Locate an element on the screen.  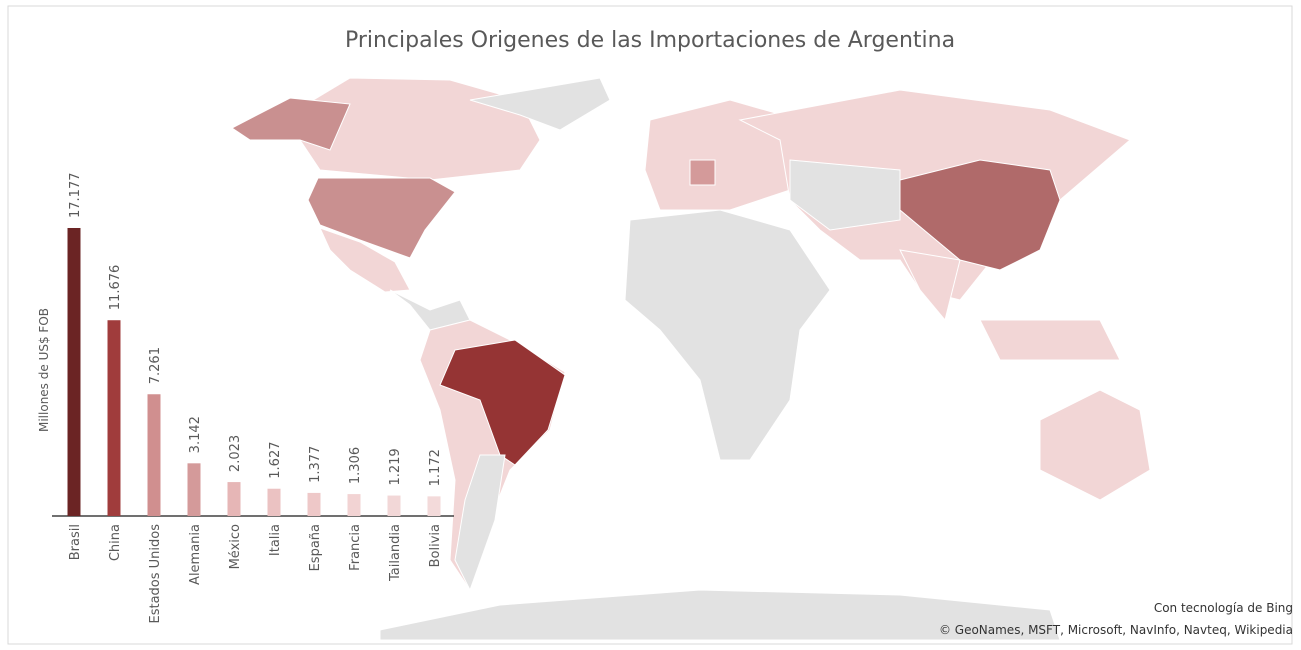
x-tick-label: Francia is located at coordinates (355, 547).